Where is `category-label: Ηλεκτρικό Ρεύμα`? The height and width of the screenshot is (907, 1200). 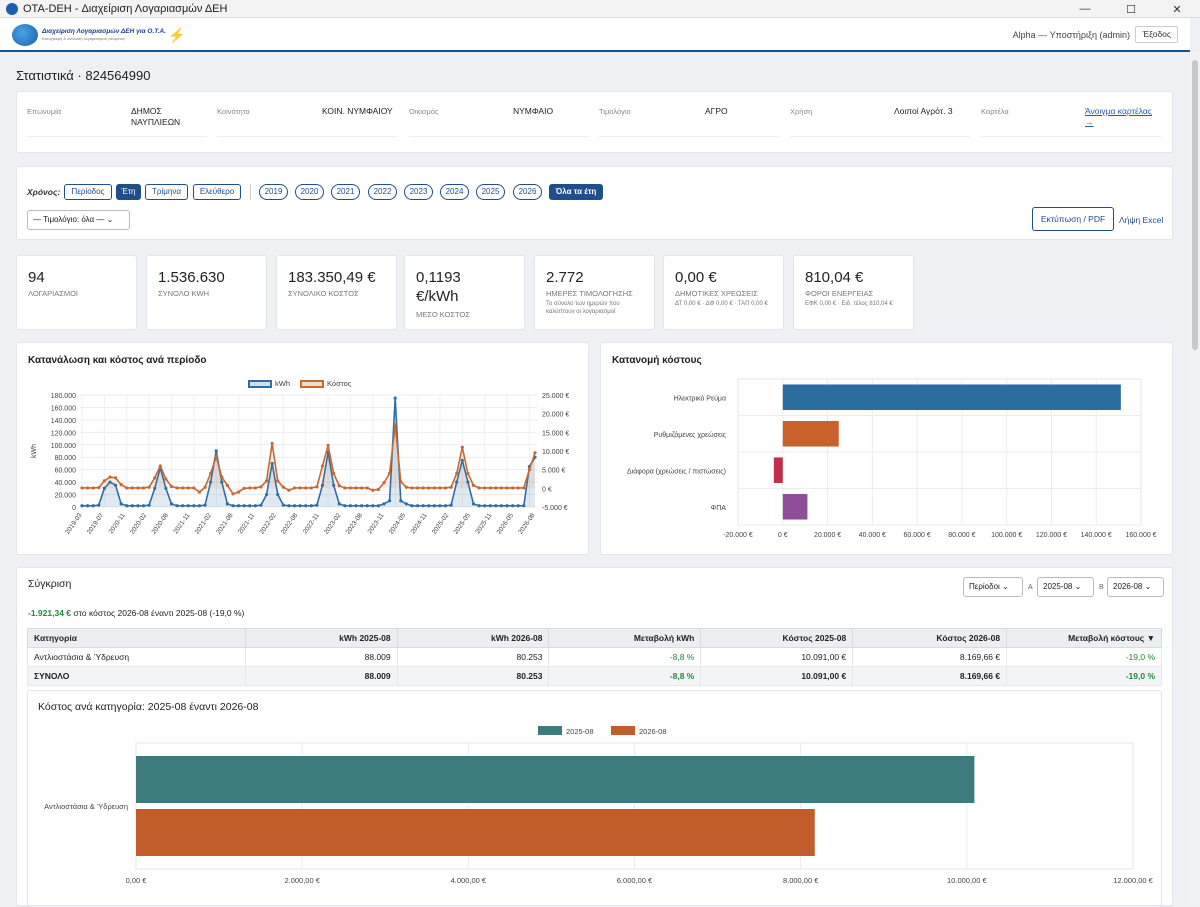
category-label: Ηλεκτρικό Ρεύμα is located at coordinates (700, 398).